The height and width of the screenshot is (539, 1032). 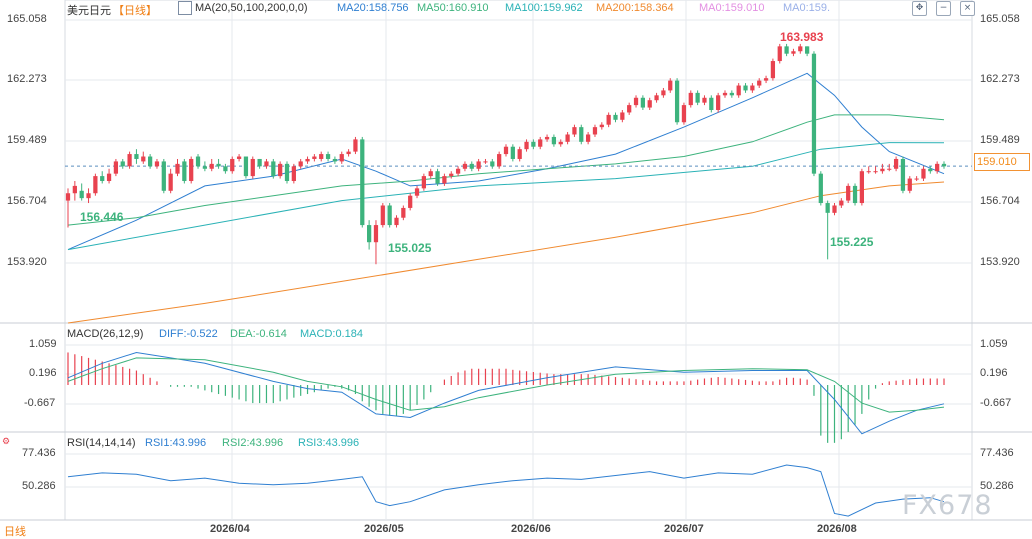 I want to click on ma0-value-2: MA0:159., so click(x=807, y=8).